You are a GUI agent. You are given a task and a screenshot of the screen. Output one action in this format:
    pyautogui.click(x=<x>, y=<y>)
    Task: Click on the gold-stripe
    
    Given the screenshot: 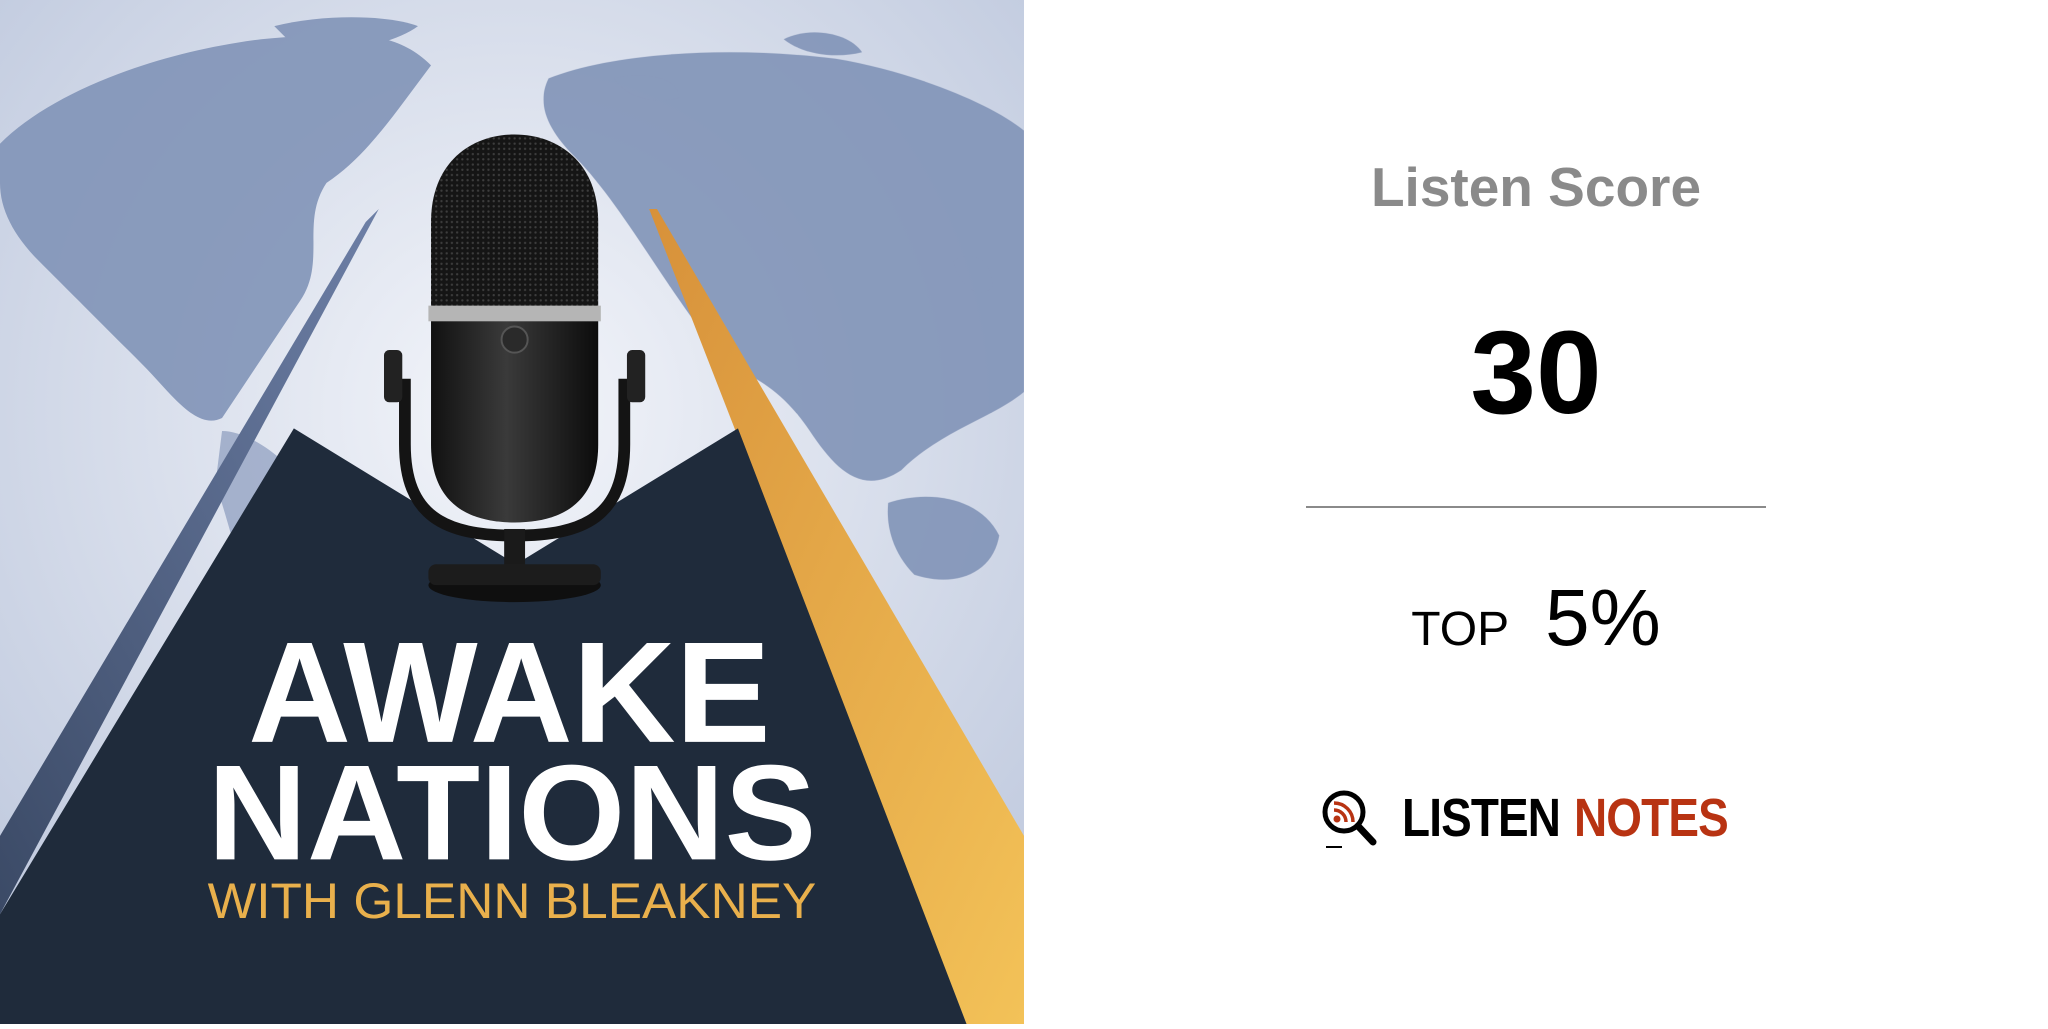 What is the action you would take?
    pyautogui.click(x=836, y=616)
    